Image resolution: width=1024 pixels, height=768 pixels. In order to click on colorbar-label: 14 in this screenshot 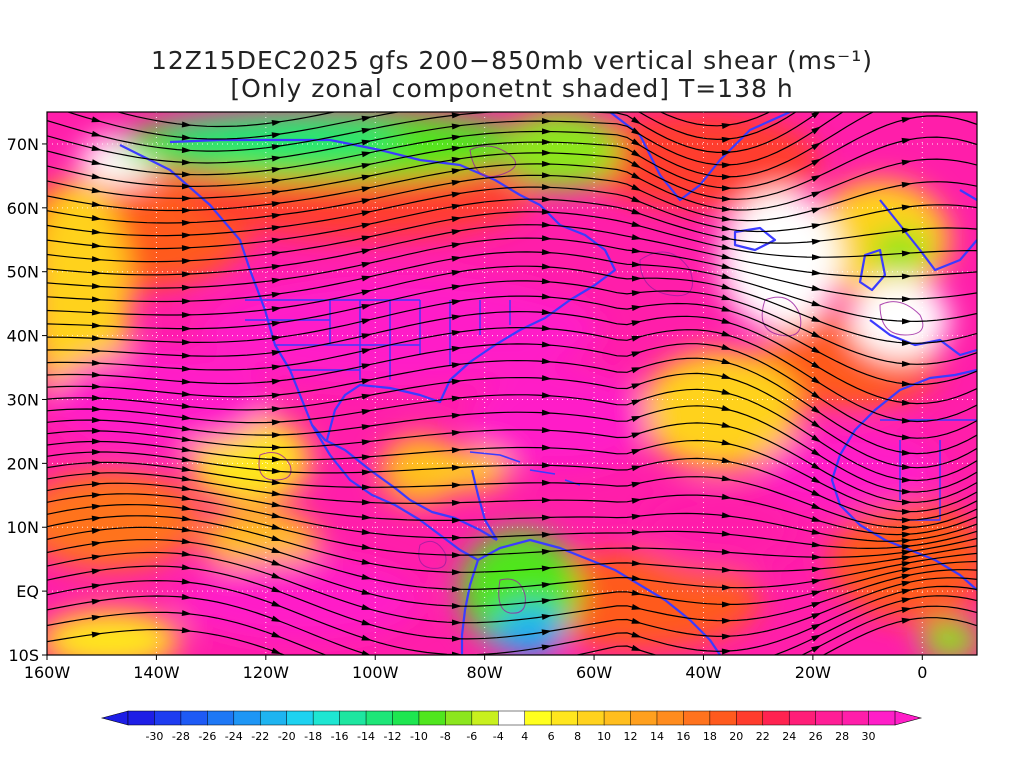, I will do `click(657, 736)`.